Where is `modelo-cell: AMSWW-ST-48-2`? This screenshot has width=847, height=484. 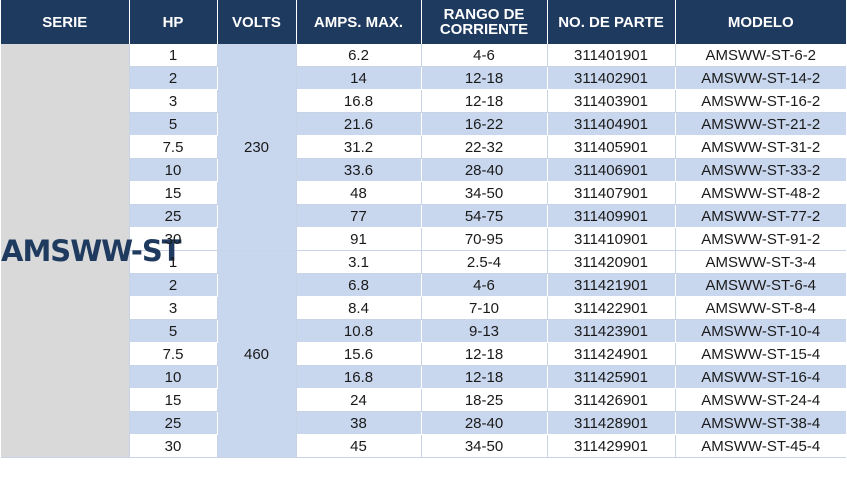
modelo-cell: AMSWW-ST-48-2 is located at coordinates (760, 193).